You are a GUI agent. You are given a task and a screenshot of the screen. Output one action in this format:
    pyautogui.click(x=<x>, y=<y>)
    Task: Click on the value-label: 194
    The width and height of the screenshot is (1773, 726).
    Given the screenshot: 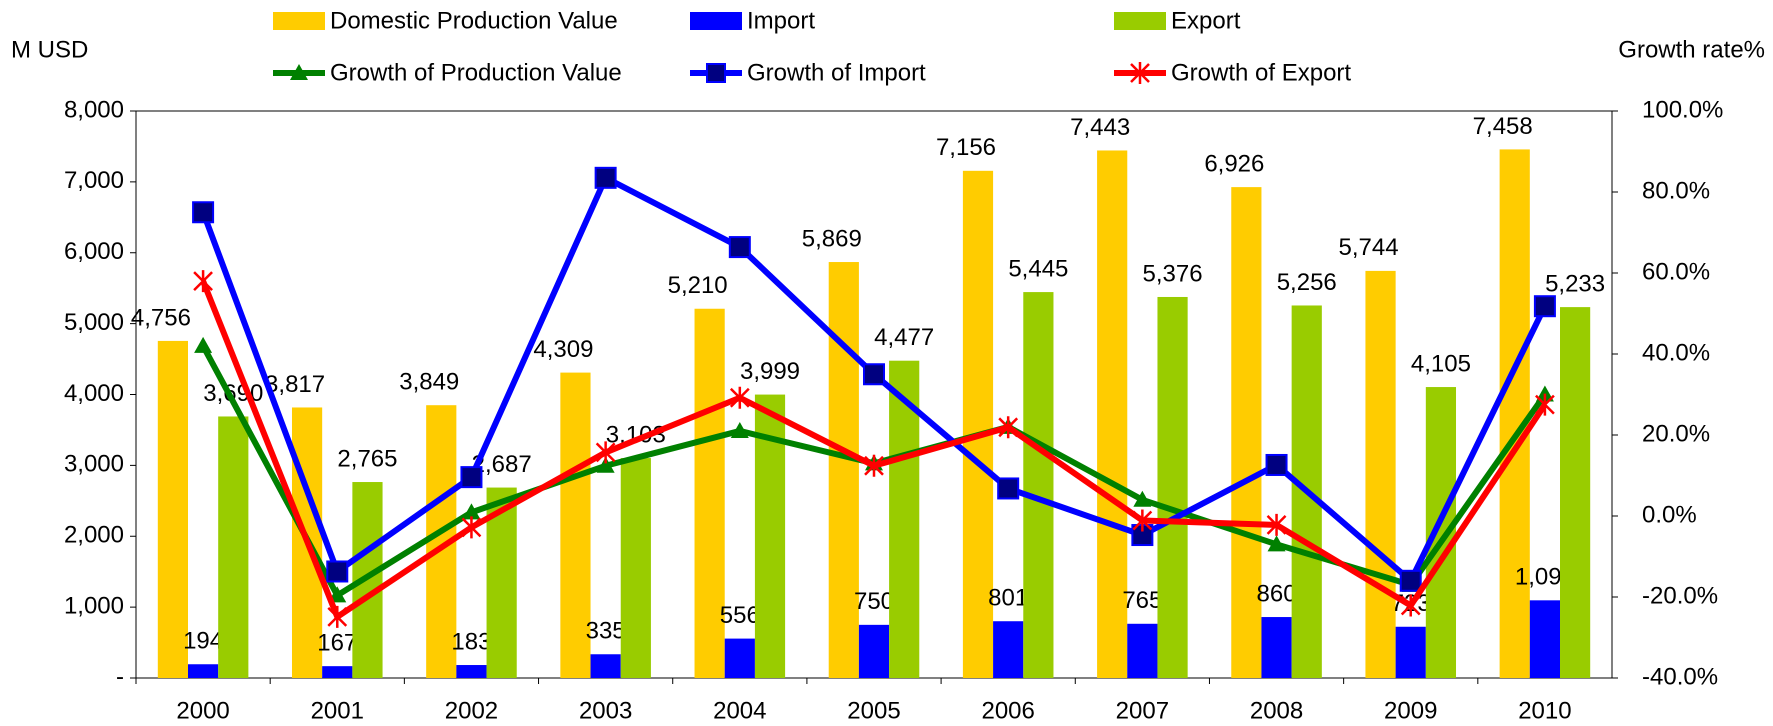 What is the action you would take?
    pyautogui.click(x=203, y=641)
    